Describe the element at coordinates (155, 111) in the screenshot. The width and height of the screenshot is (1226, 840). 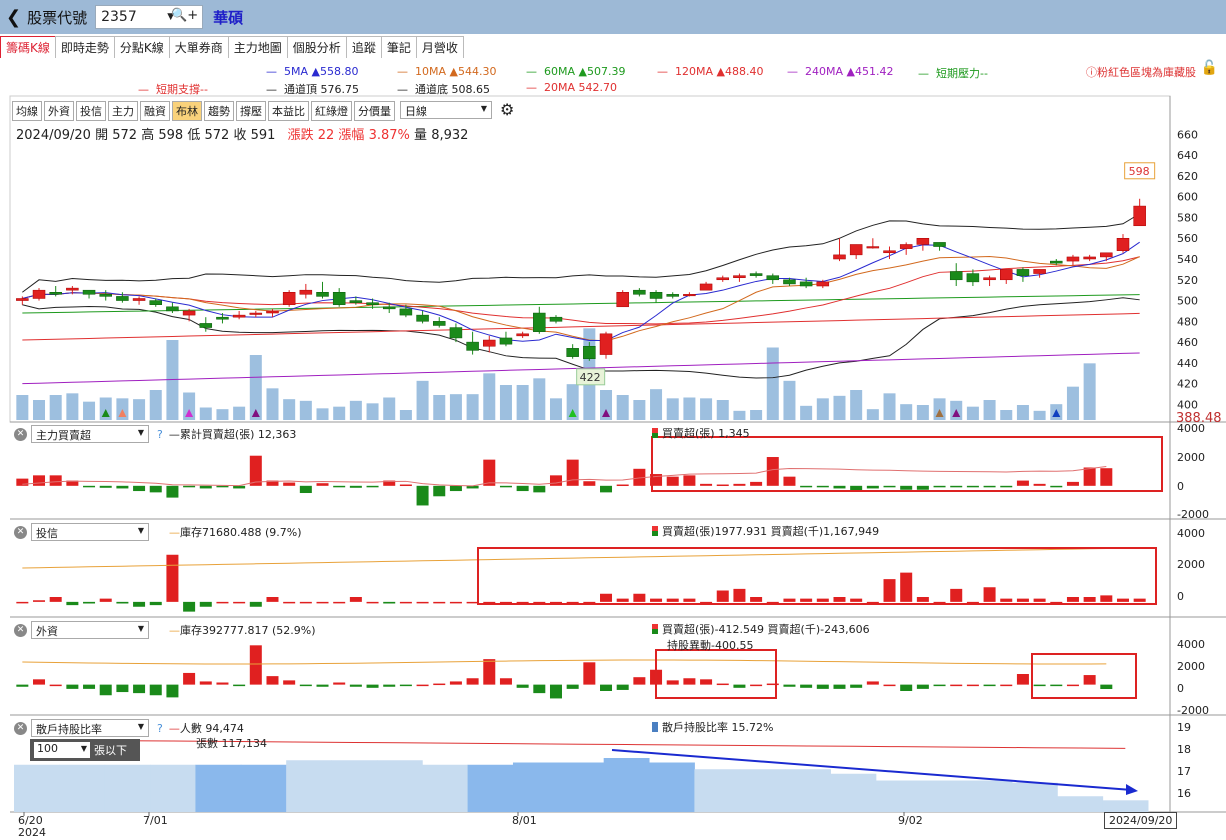
I see `indicator-button-4: 融資` at that location.